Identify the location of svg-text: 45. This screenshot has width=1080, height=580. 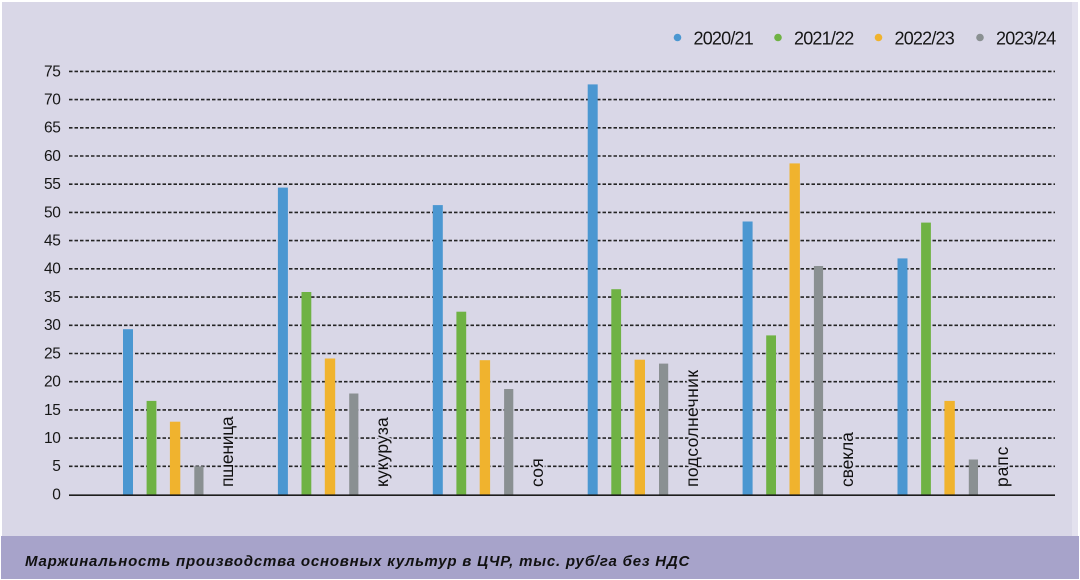
(52, 241).